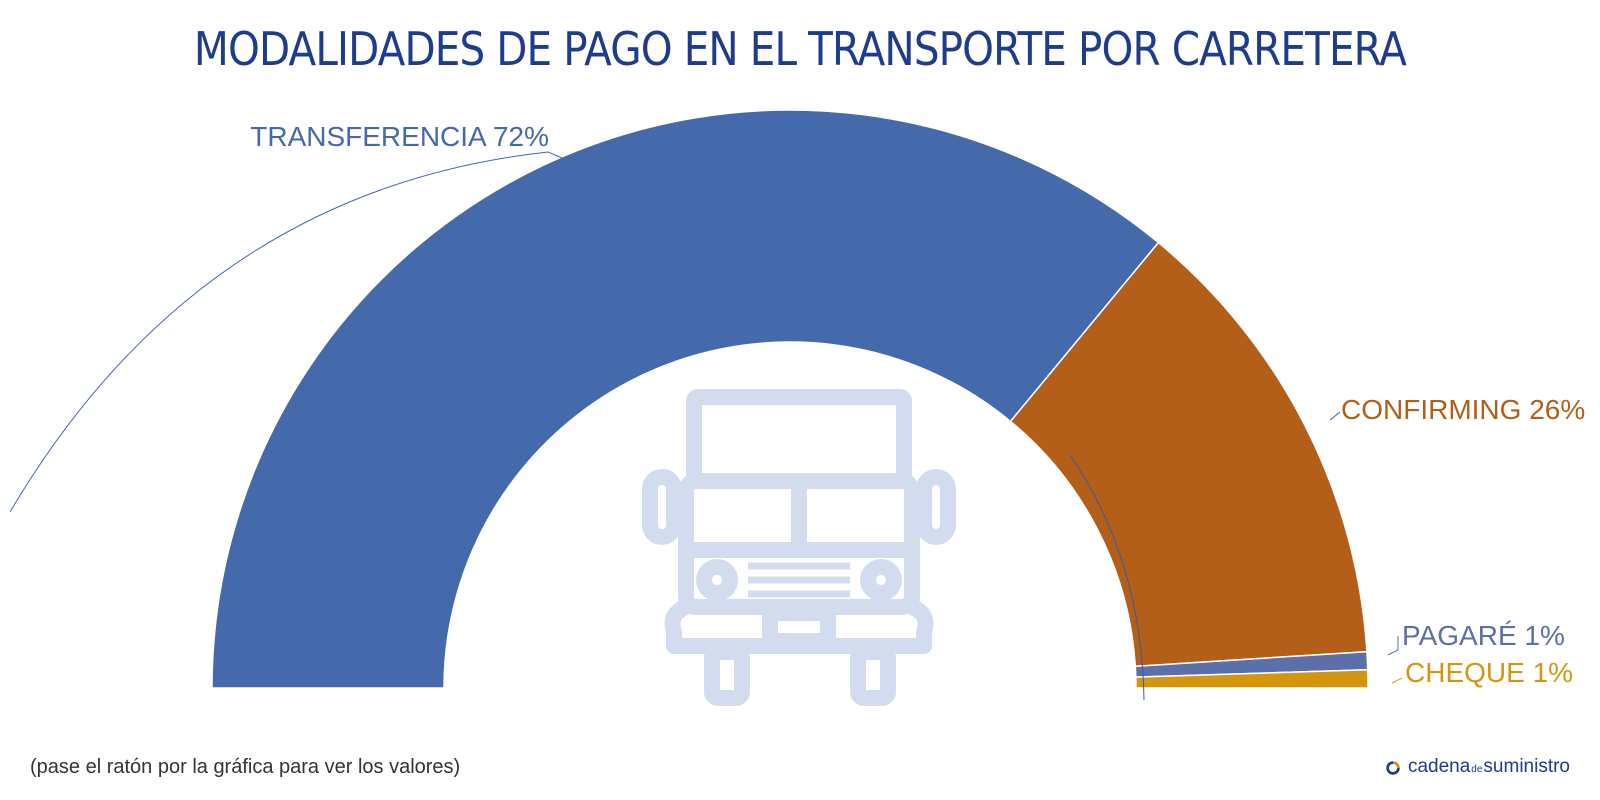 The width and height of the screenshot is (1600, 800). I want to click on brand-logo: cadena de suministro, so click(1477, 768).